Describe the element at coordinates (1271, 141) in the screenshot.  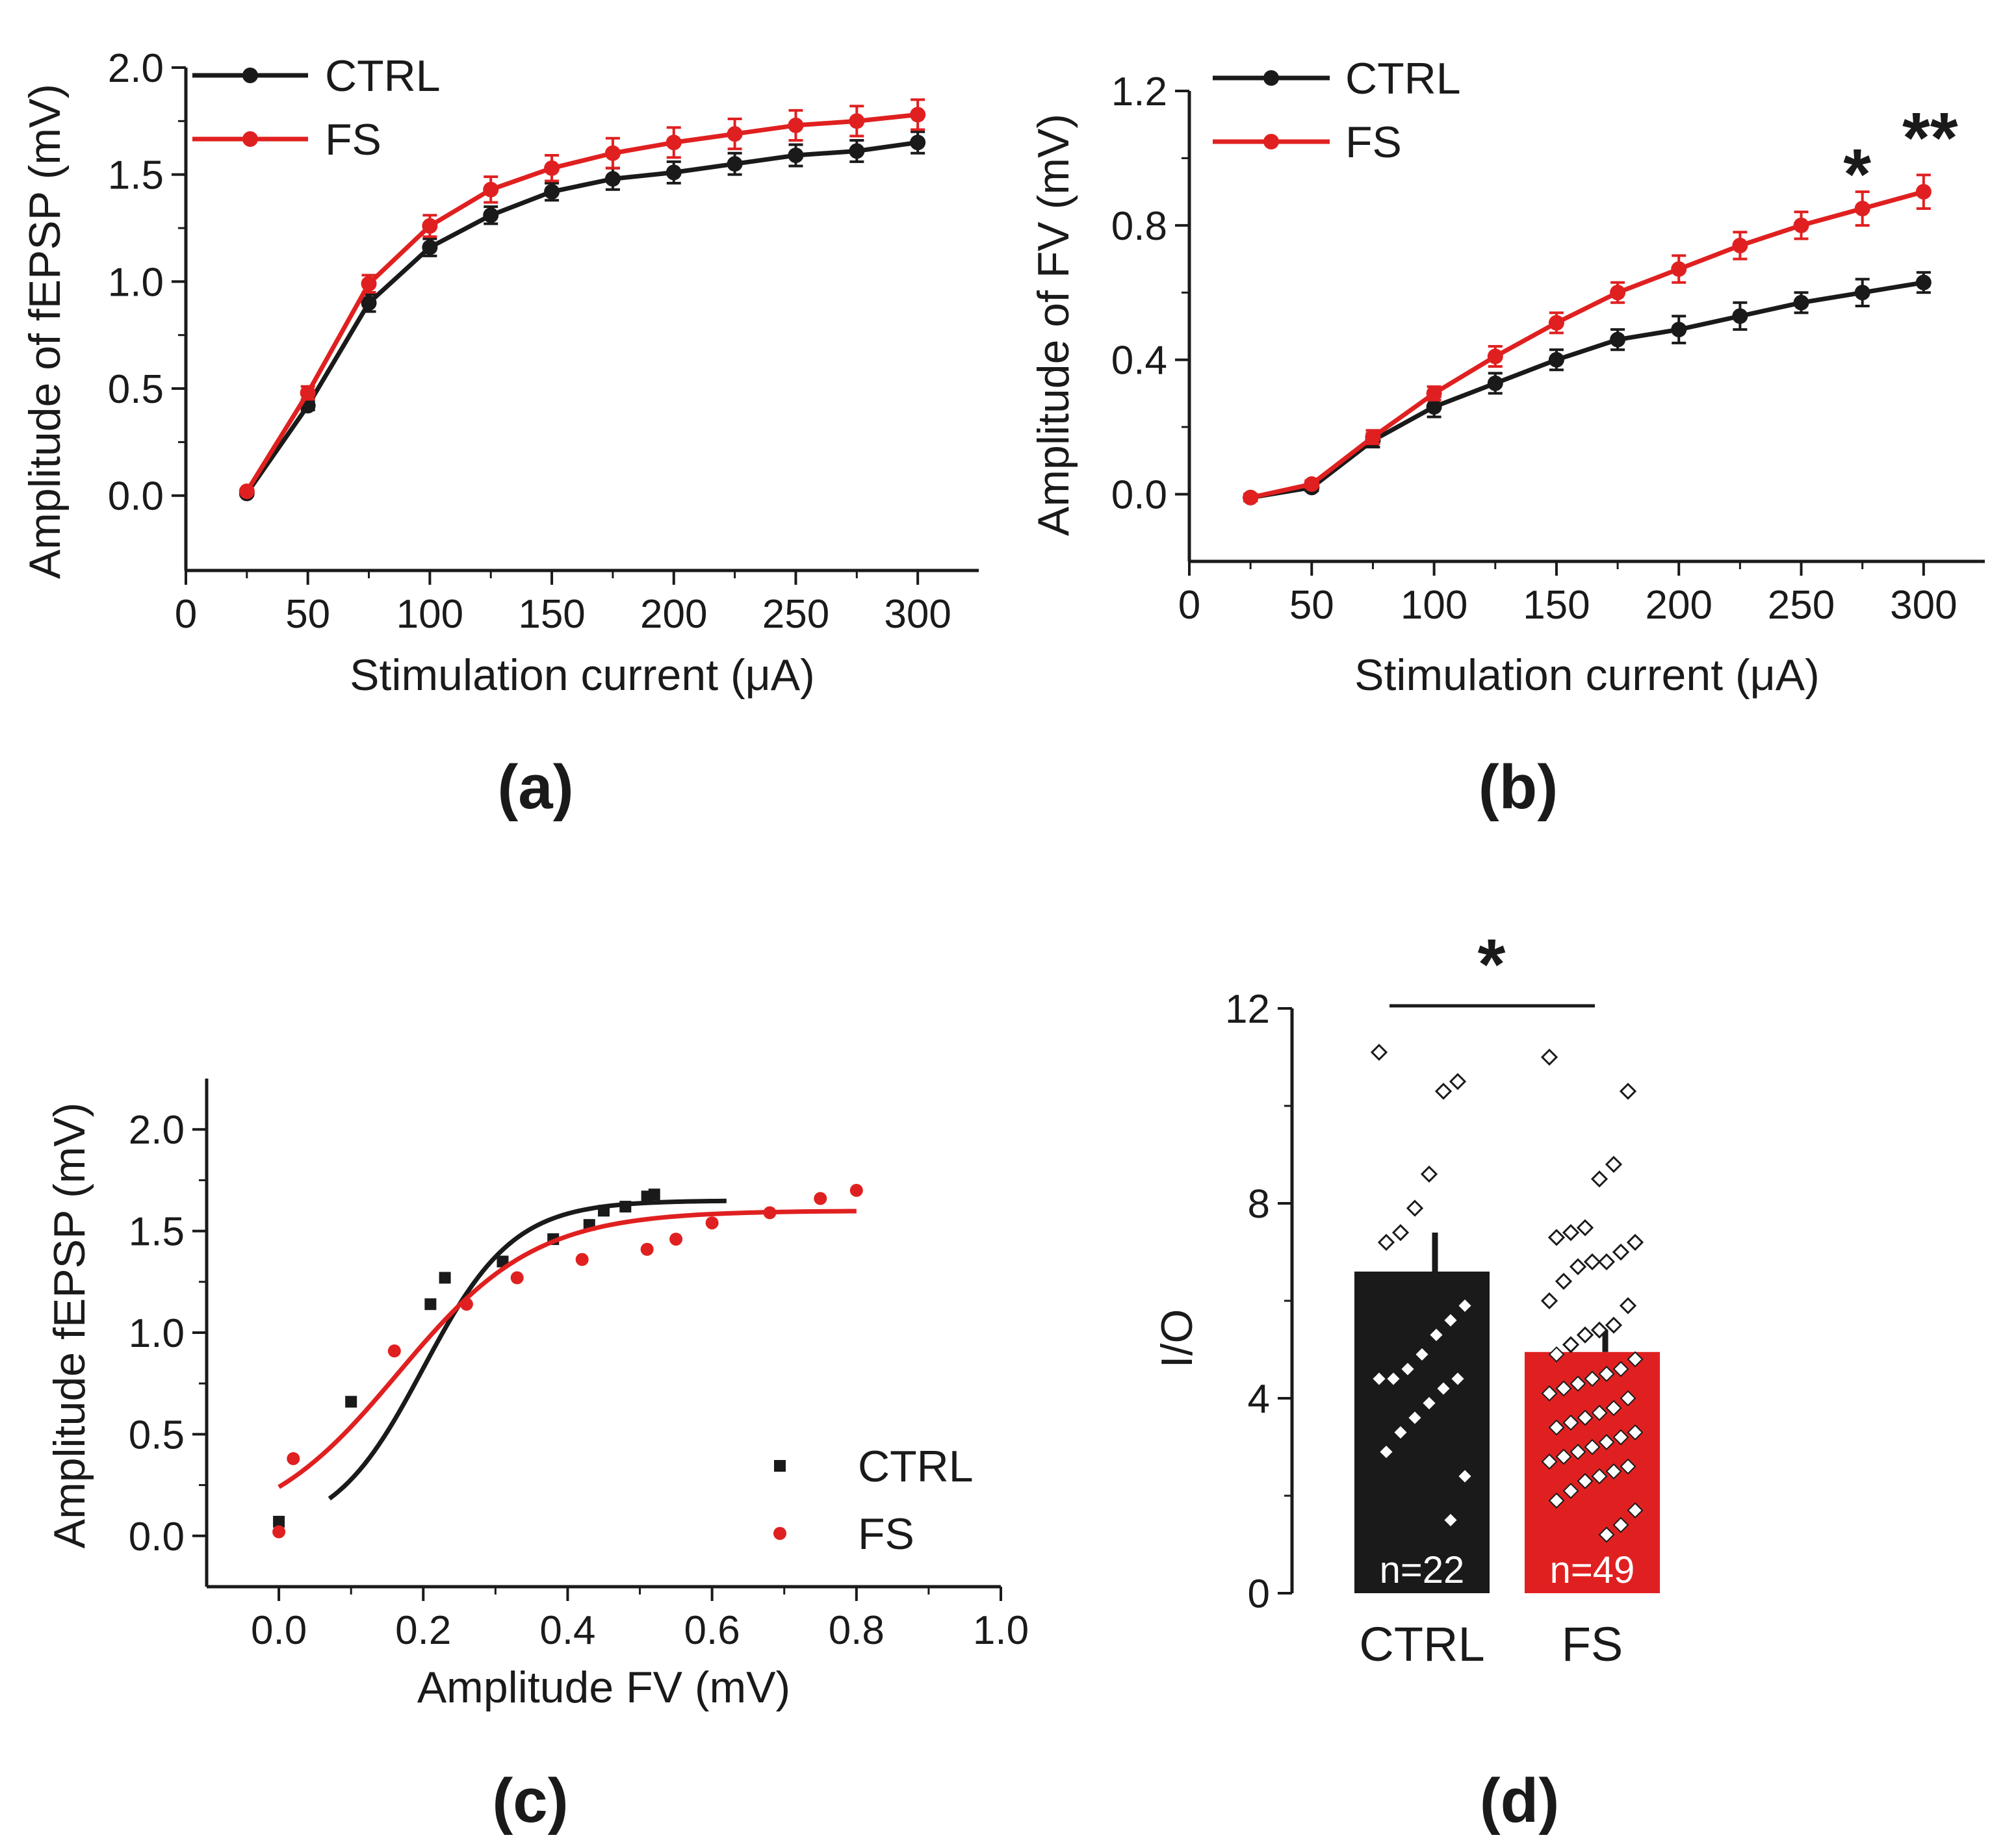
I see `panel-b-legend-marker-fs` at that location.